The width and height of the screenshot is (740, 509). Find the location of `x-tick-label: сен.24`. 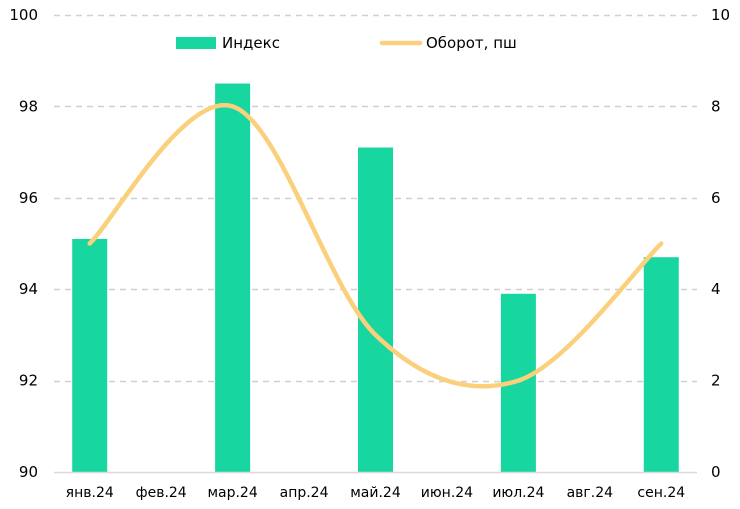

x-tick-label: сен.24 is located at coordinates (661, 493).